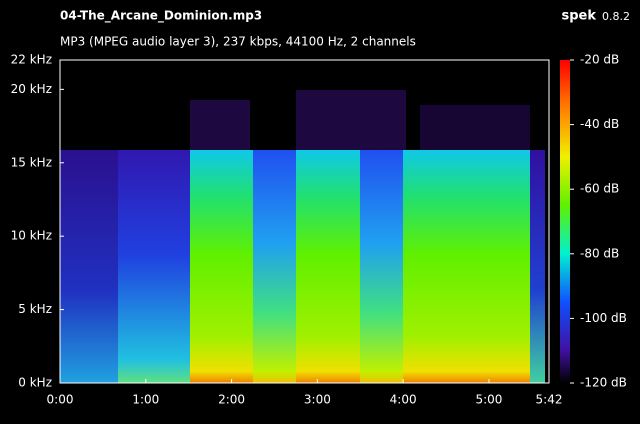 Image resolution: width=640 pixels, height=424 pixels. Describe the element at coordinates (603, 383) in the screenshot. I see `colorbar-label: -120 dB` at that location.